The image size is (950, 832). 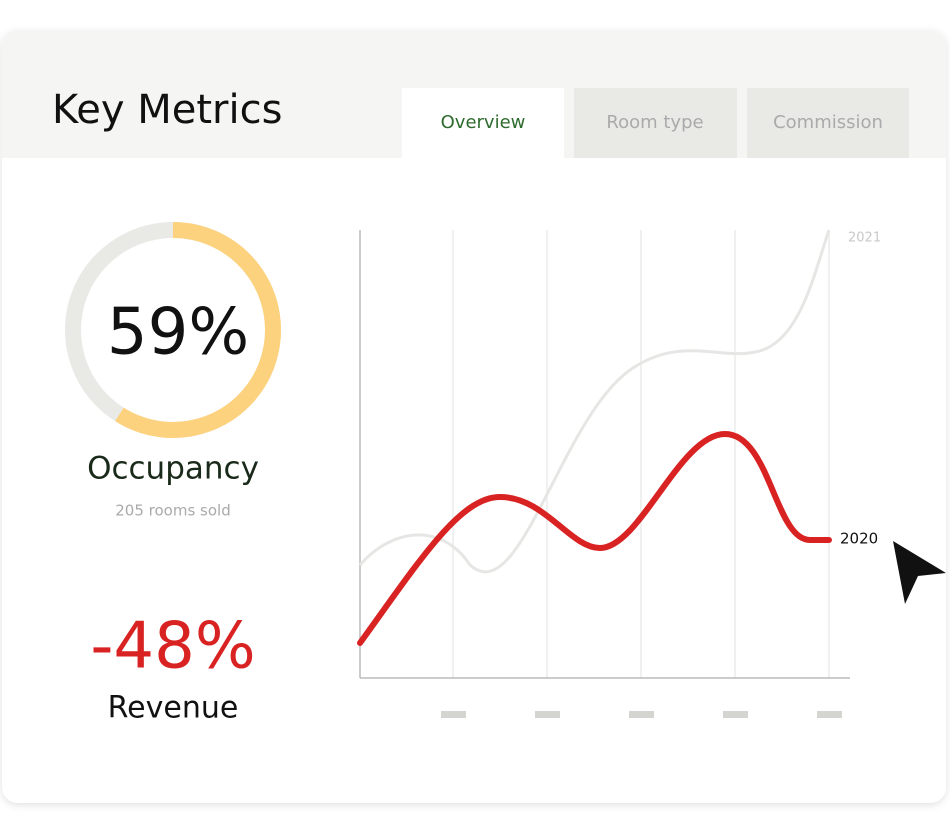 What do you see at coordinates (864, 238) in the screenshot?
I see `series-label: 2021` at bounding box center [864, 238].